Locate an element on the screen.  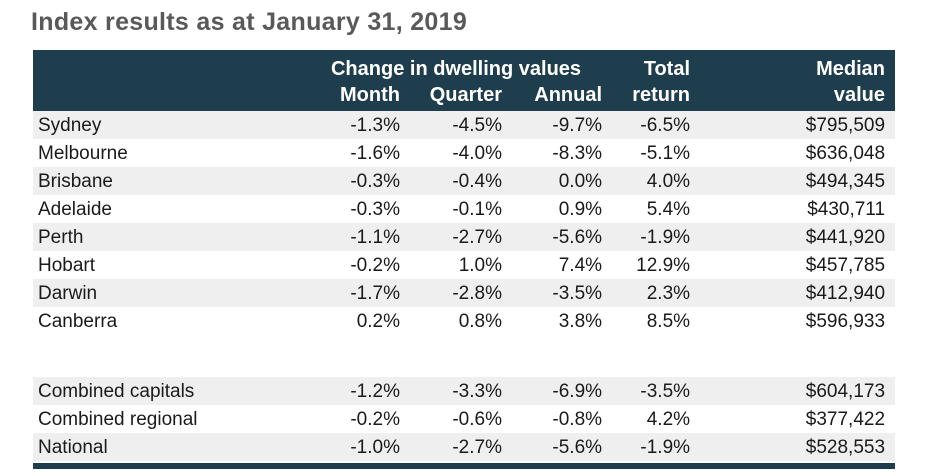
table-row-hobart: Hobart -0.2% 1.0% 7.4% 12.9% $457,785 is located at coordinates (464, 265).